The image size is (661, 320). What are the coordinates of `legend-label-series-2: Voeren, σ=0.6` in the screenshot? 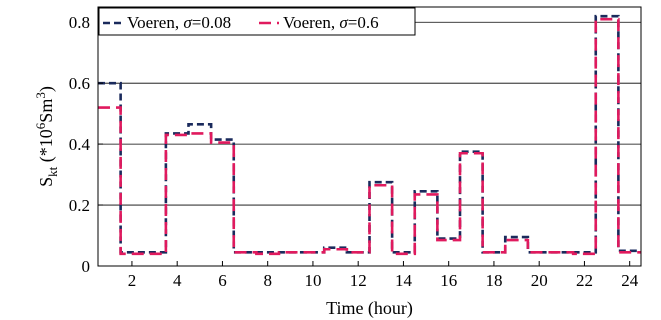 It's located at (331, 22).